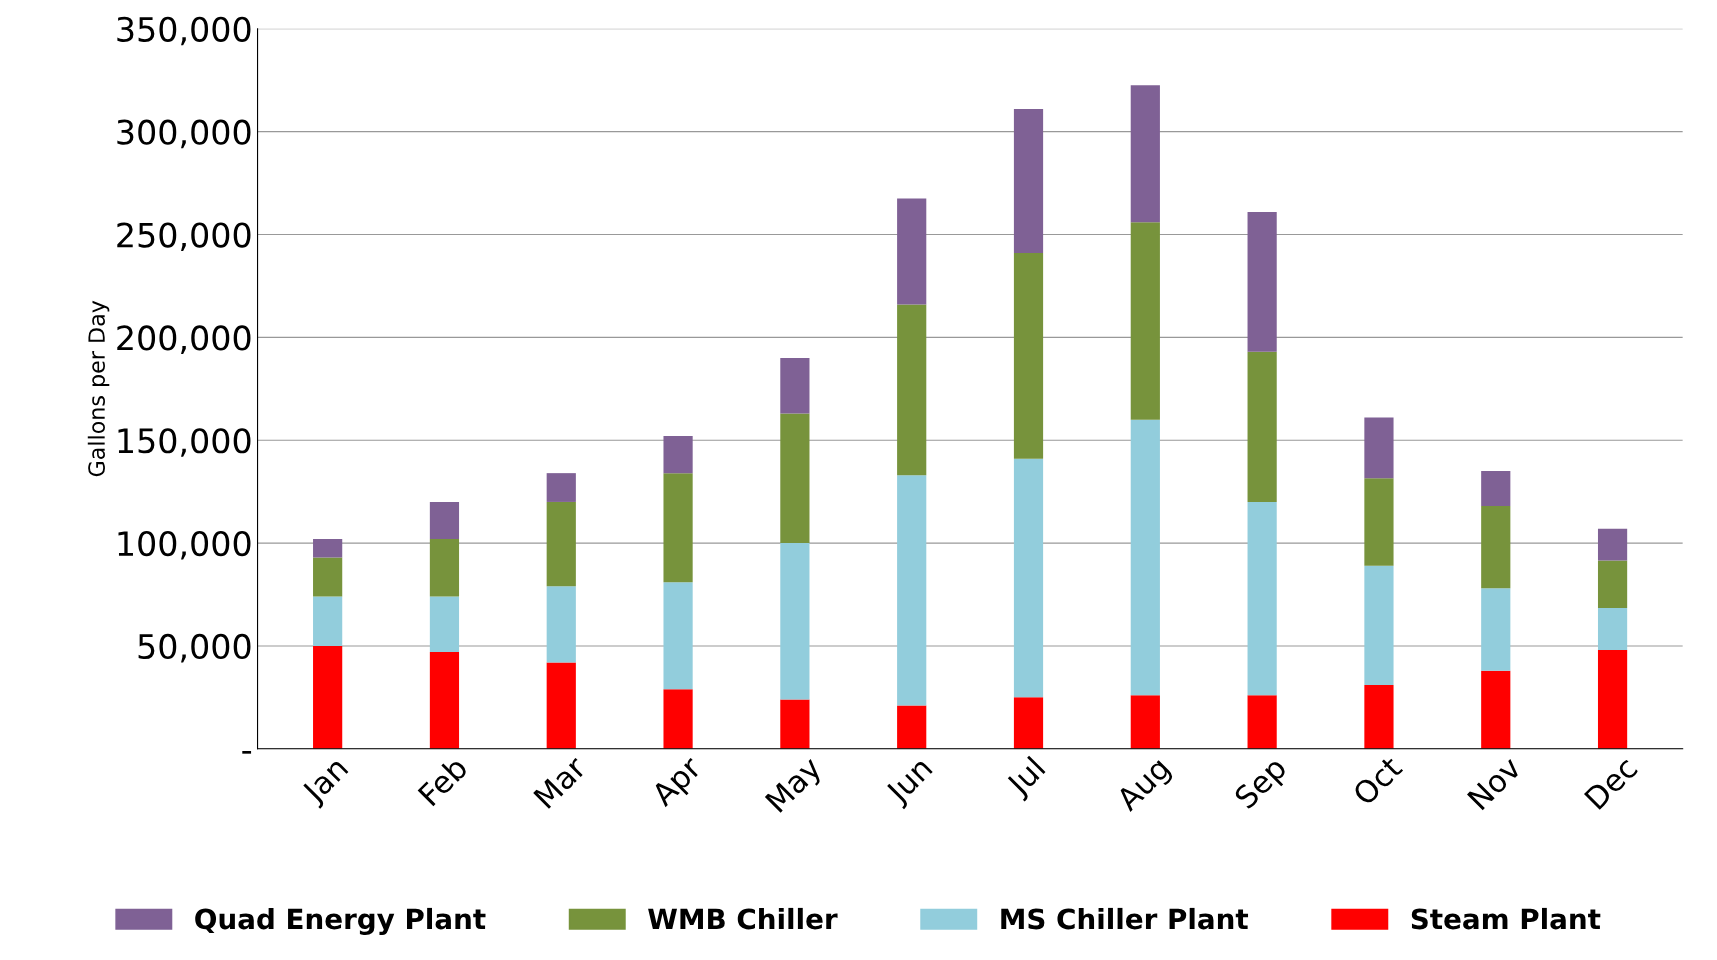  Describe the element at coordinates (1026, 778) in the screenshot. I see `x-tick-label: Jul` at that location.